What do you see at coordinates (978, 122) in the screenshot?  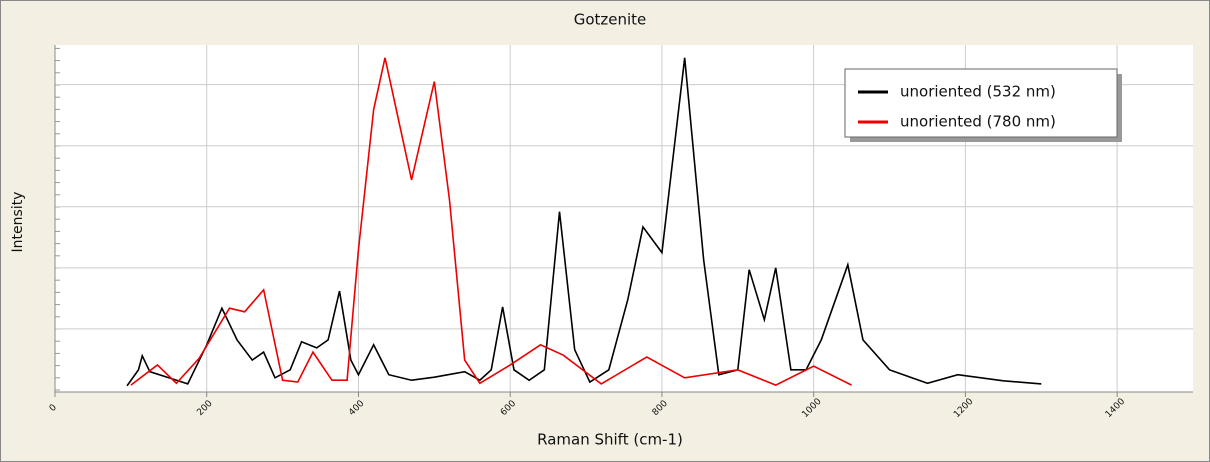 I see `legend-label: unoriented (780 nm)` at bounding box center [978, 122].